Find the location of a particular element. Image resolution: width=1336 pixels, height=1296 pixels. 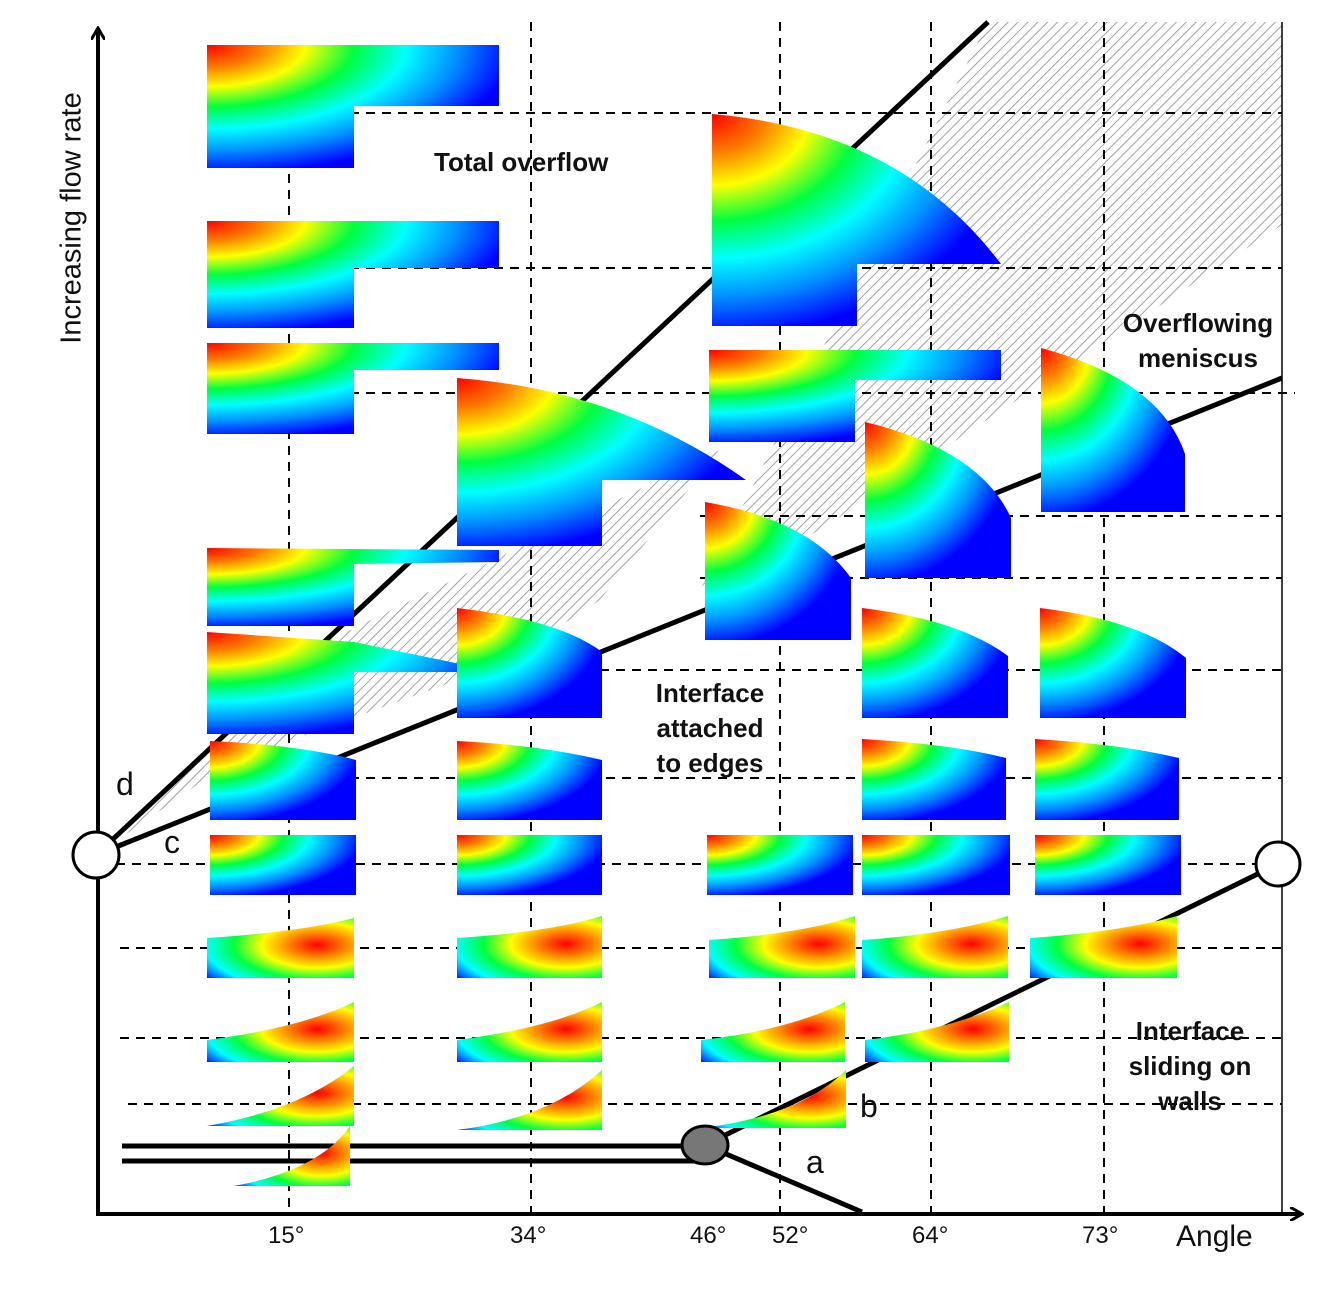

shape-64-meniscus-tall is located at coordinates (938, 500).